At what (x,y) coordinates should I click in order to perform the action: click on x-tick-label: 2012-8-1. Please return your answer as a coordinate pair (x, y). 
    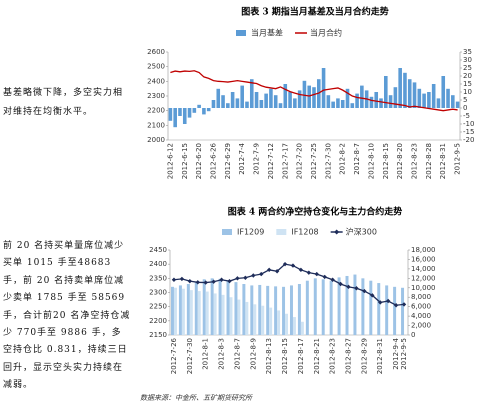
    Looking at the image, I should click on (206, 354).